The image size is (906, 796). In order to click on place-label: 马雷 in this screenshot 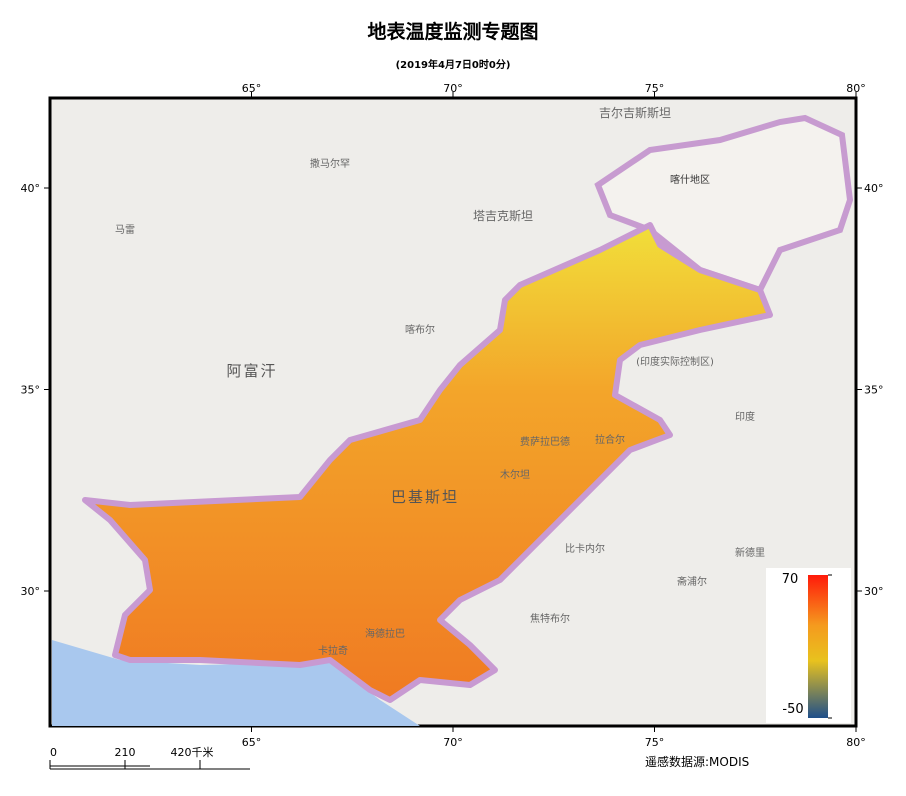, I will do `click(125, 230)`.